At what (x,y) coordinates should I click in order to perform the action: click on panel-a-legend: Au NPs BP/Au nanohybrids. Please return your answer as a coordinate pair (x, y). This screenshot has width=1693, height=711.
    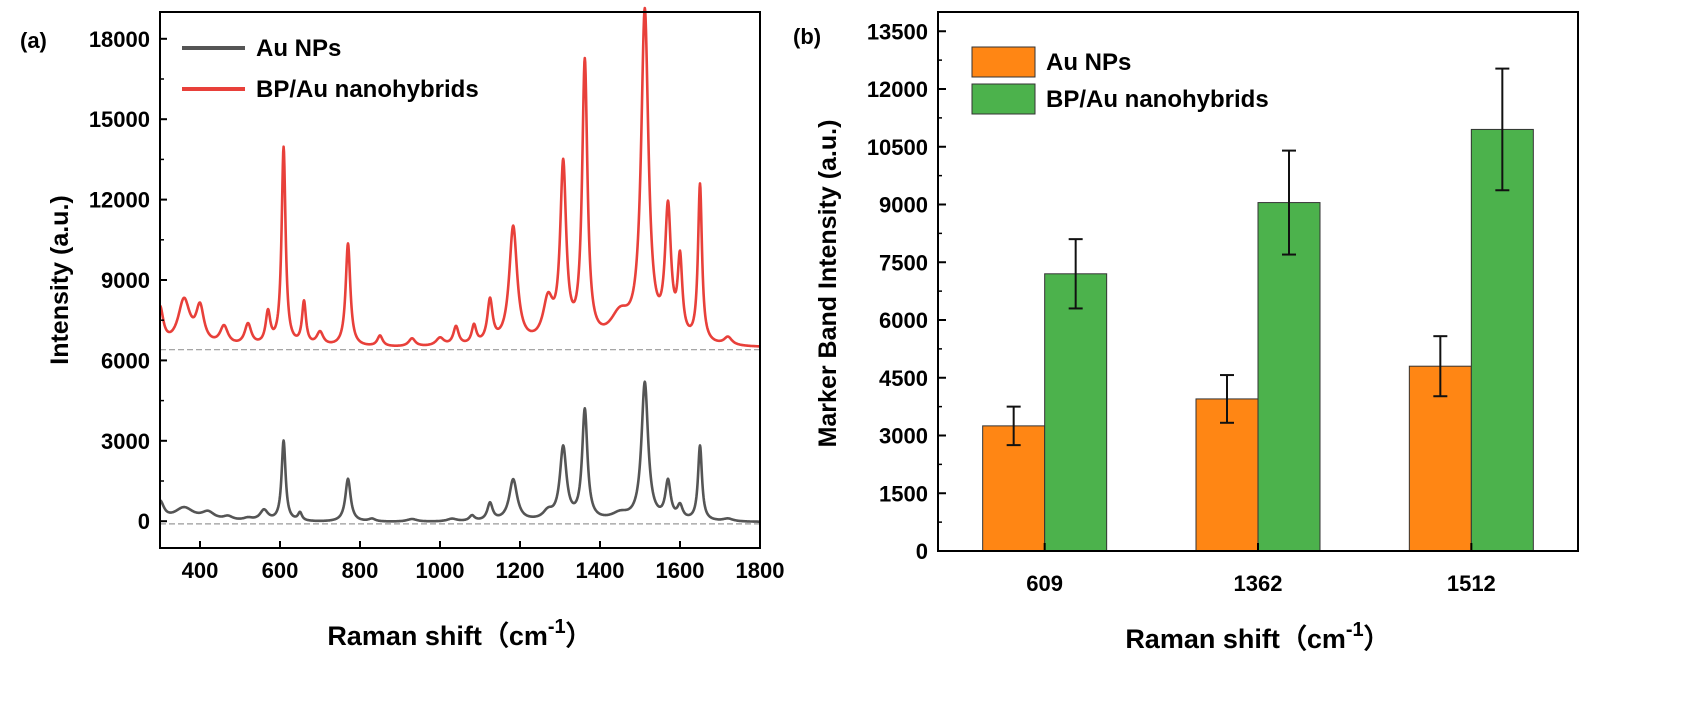
    Looking at the image, I should click on (330, 69).